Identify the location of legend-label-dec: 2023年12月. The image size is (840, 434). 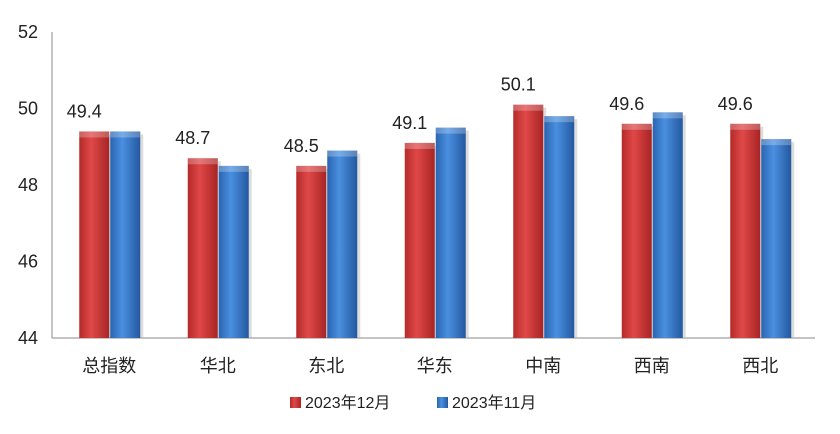
(347, 403).